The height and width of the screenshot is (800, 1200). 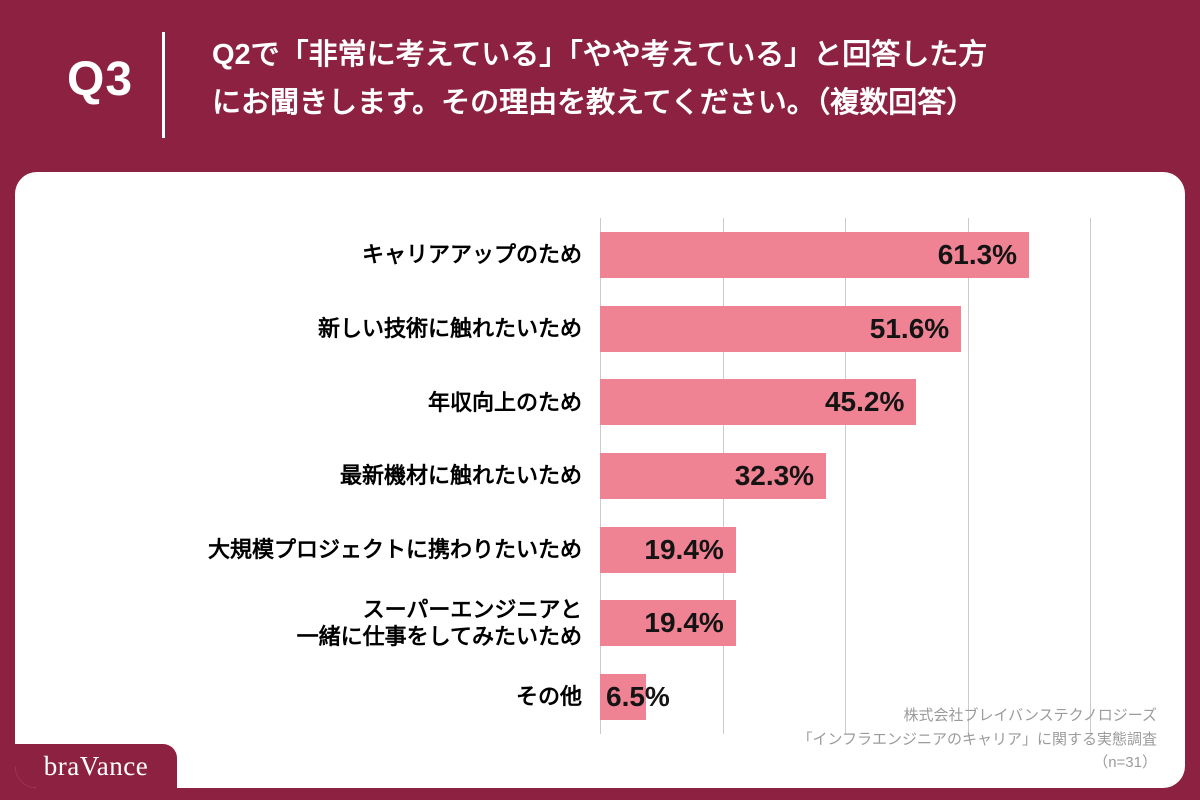 I want to click on bar, so click(x=623, y=697).